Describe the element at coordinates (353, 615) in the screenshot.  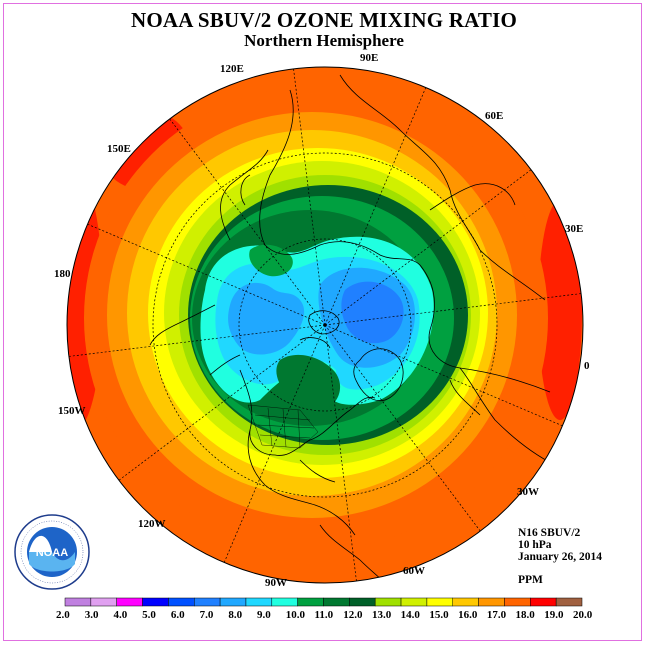
I see `legend-tick-label: 12.0` at that location.